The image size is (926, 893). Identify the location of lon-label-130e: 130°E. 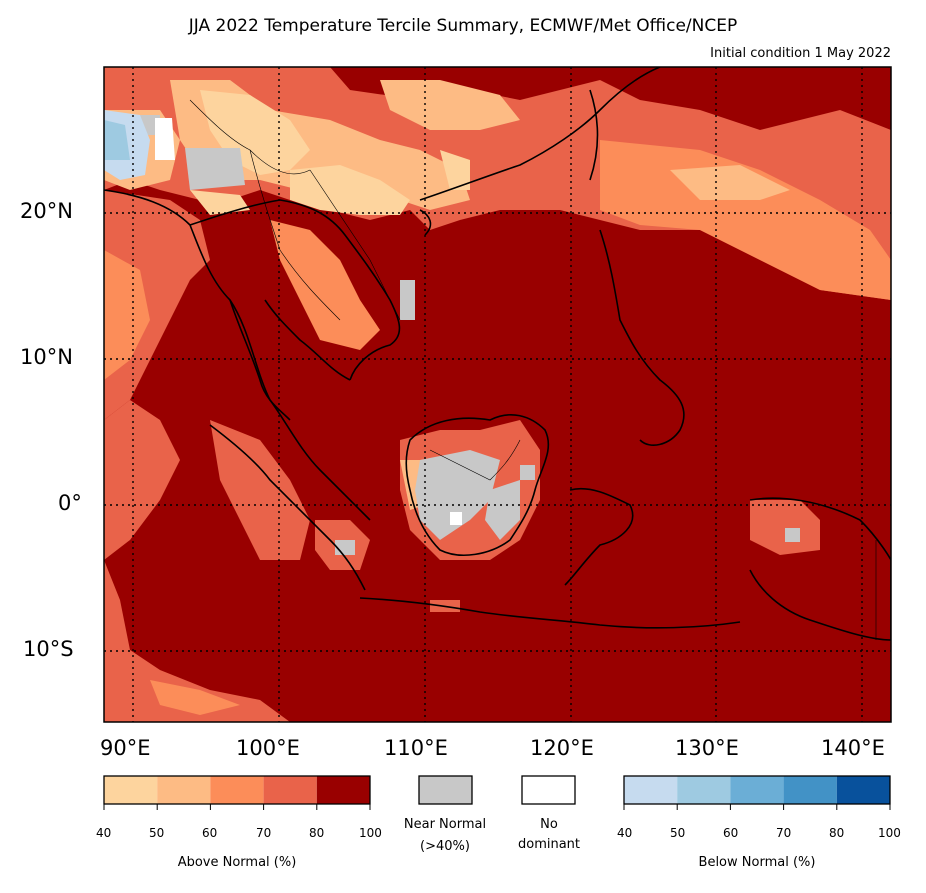
(707, 748).